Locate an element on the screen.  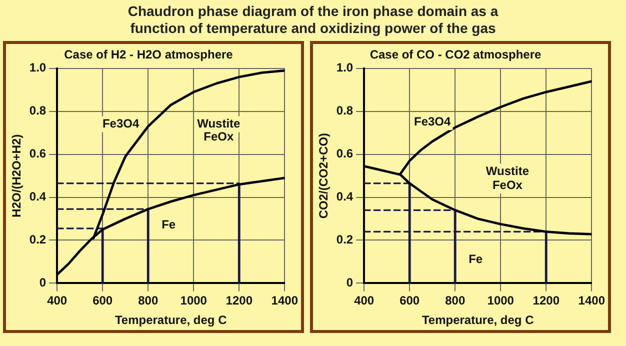
text: Chaudron phase diagram of the iron phase domain as a function of temperature and oxidizing power of the gas is located at coordinates (313, 20).